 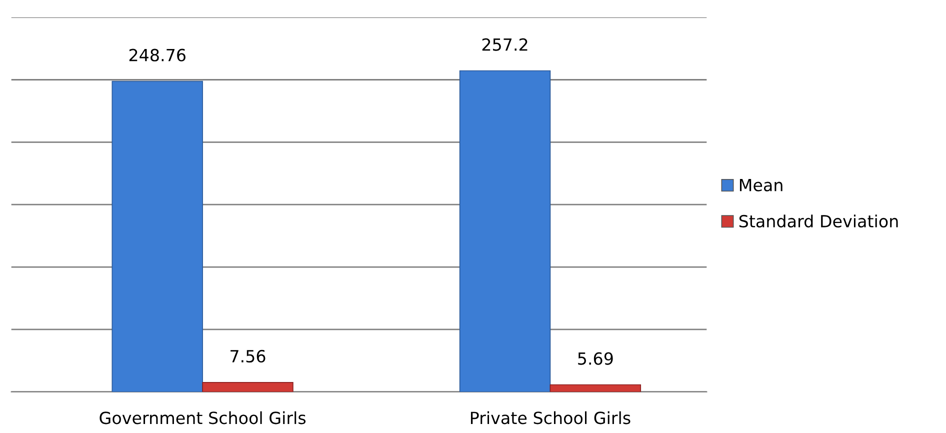 I want to click on legend-label: Standard Deviation, so click(x=818, y=221).